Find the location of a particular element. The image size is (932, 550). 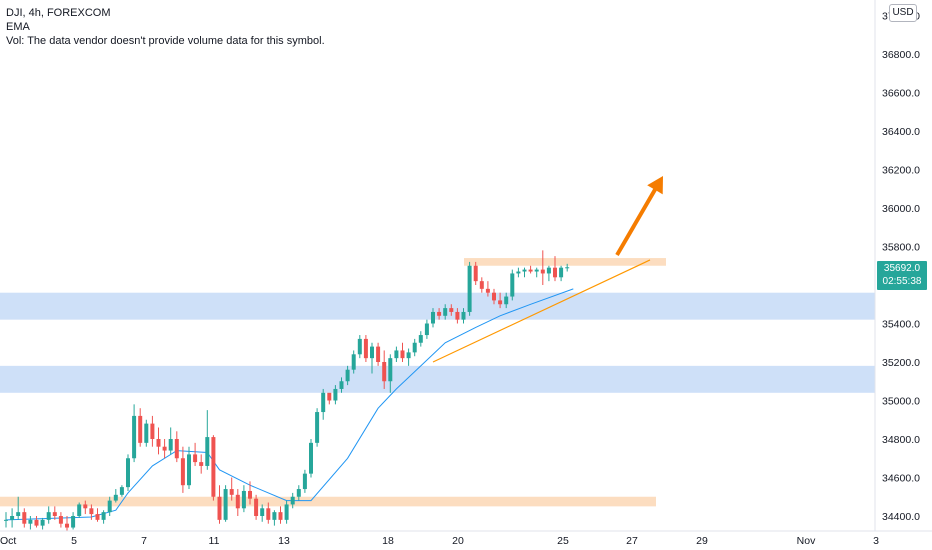

x-tick-label: Oct is located at coordinates (8, 541).